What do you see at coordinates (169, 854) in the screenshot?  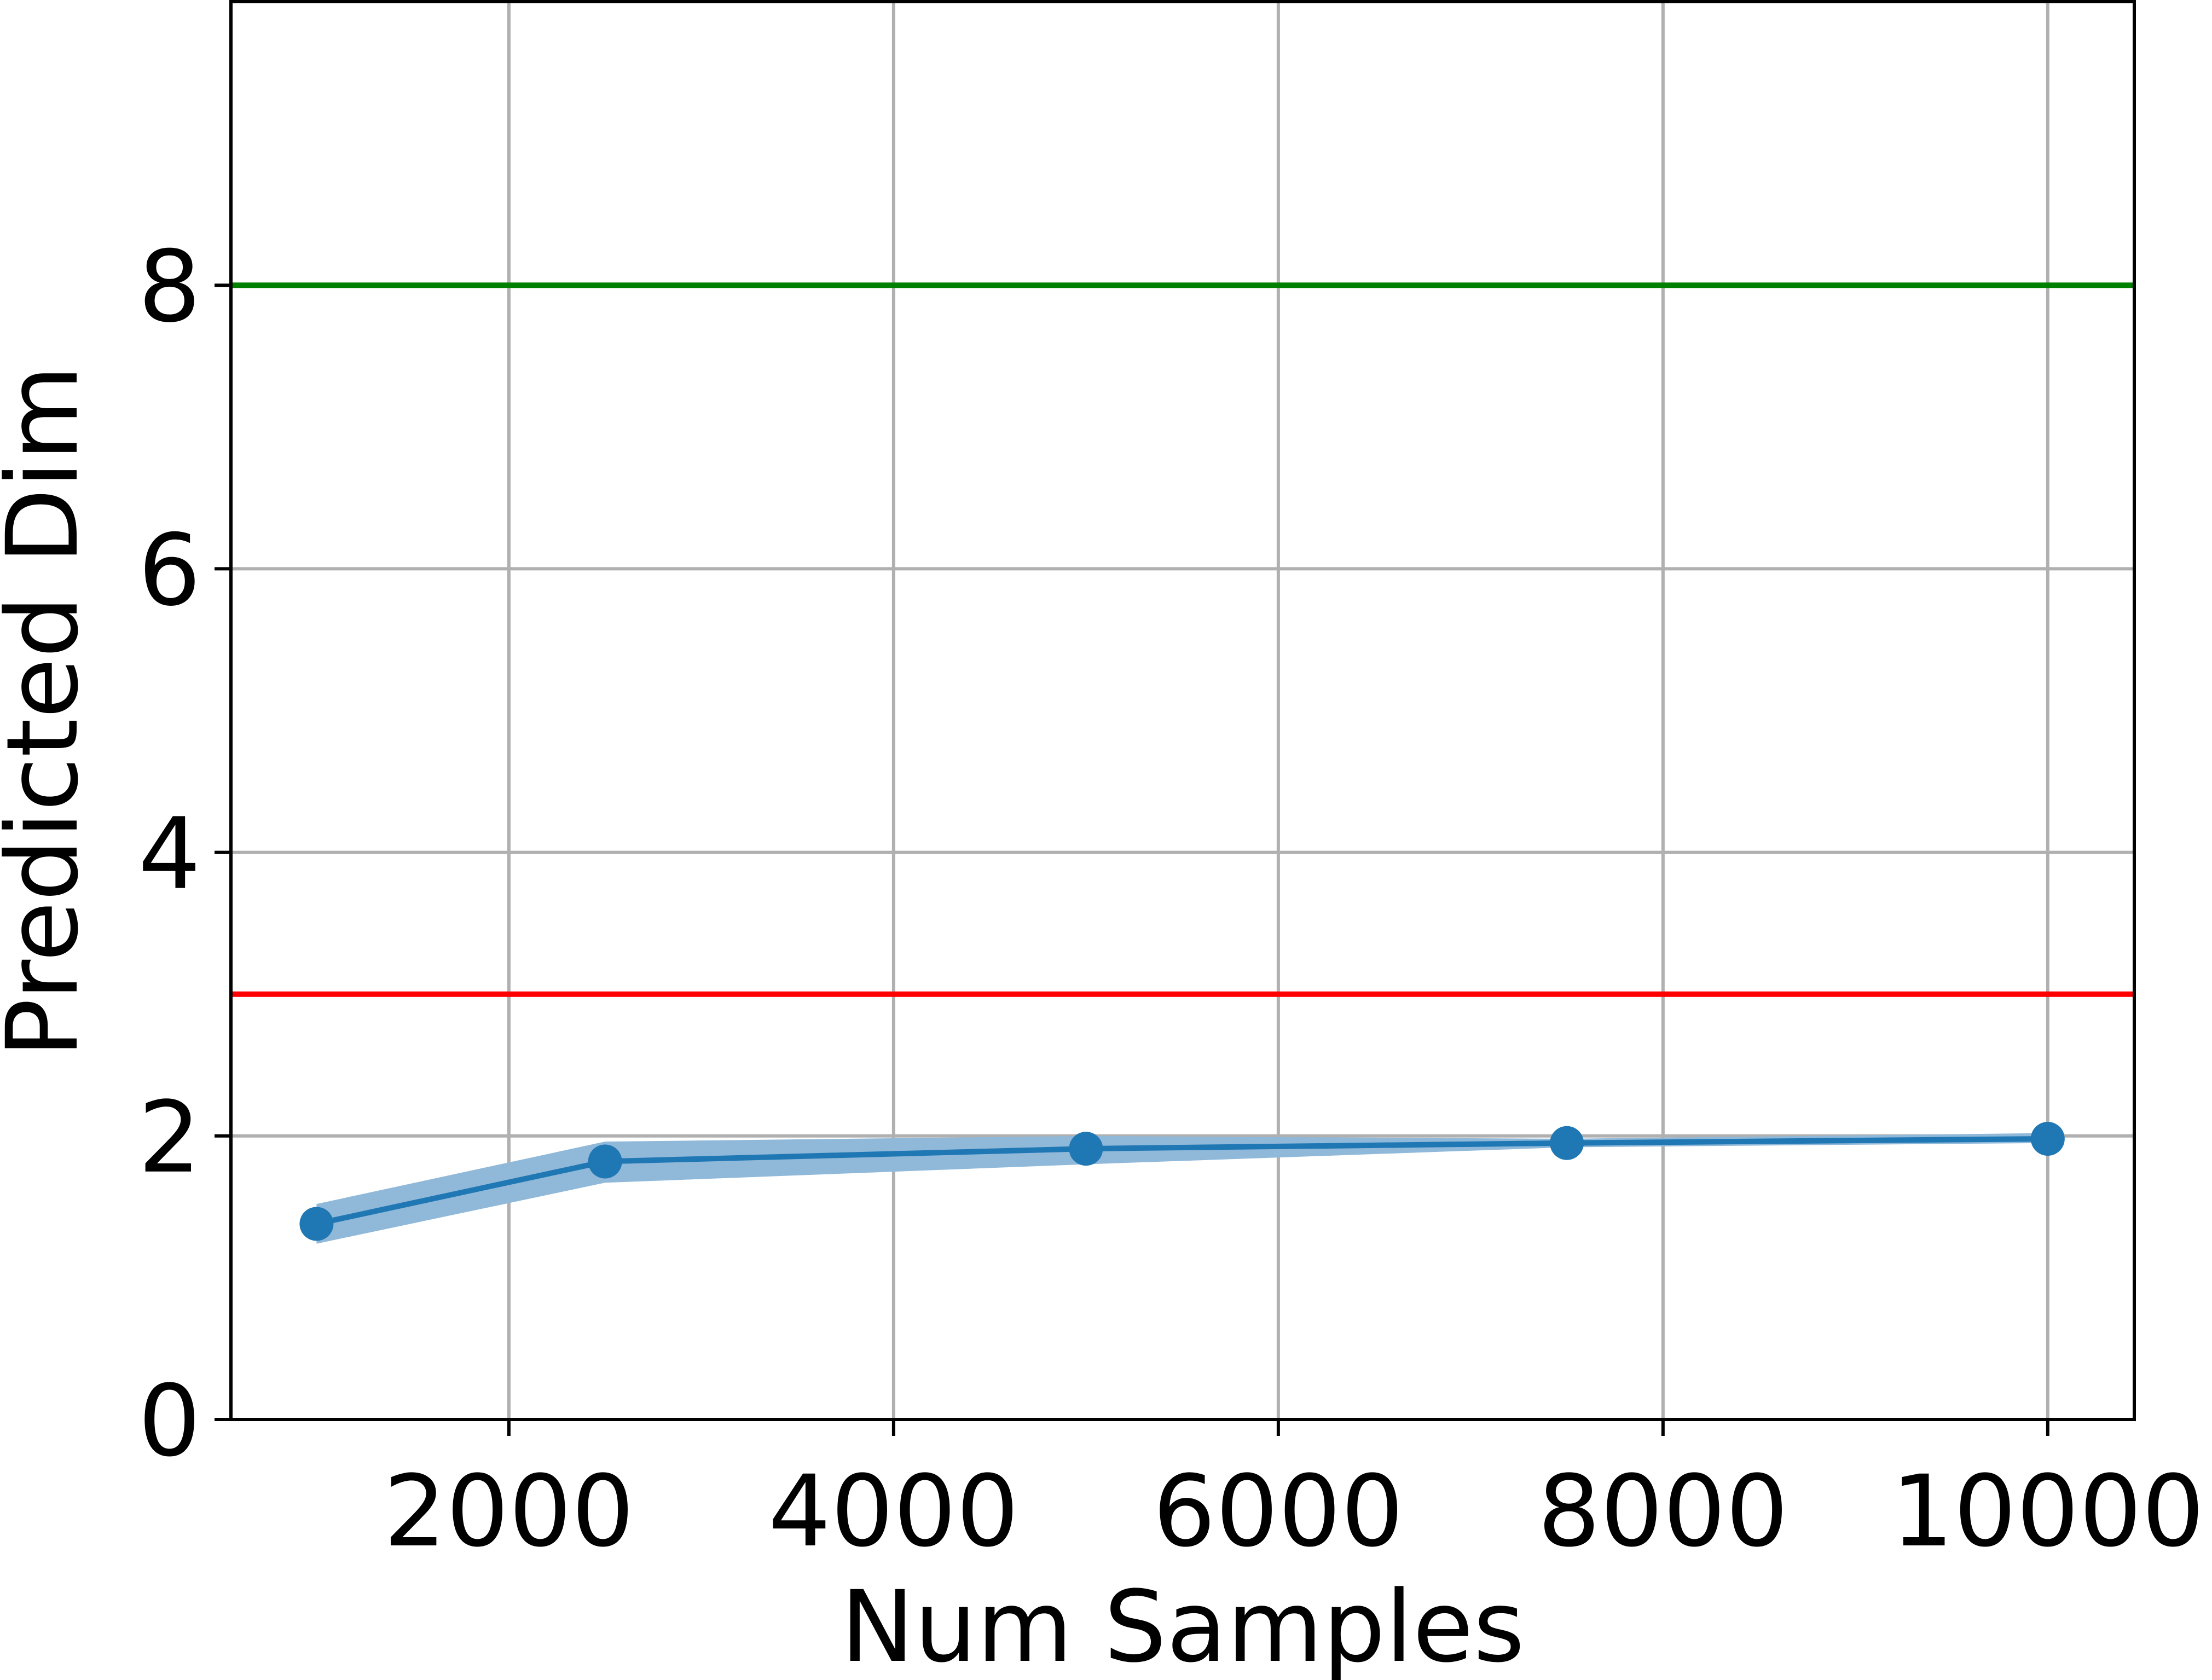 I see `y-tick-label: 4` at bounding box center [169, 854].